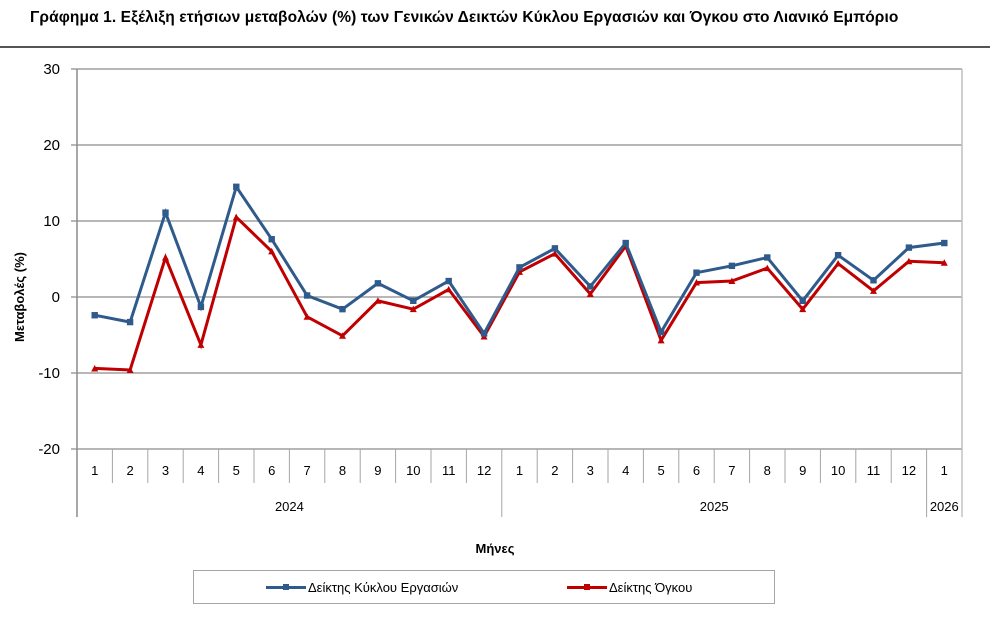 The height and width of the screenshot is (619, 990). I want to click on legend-label-turnover: Δείκτης Κύκλου Εργασιών, so click(383, 587).